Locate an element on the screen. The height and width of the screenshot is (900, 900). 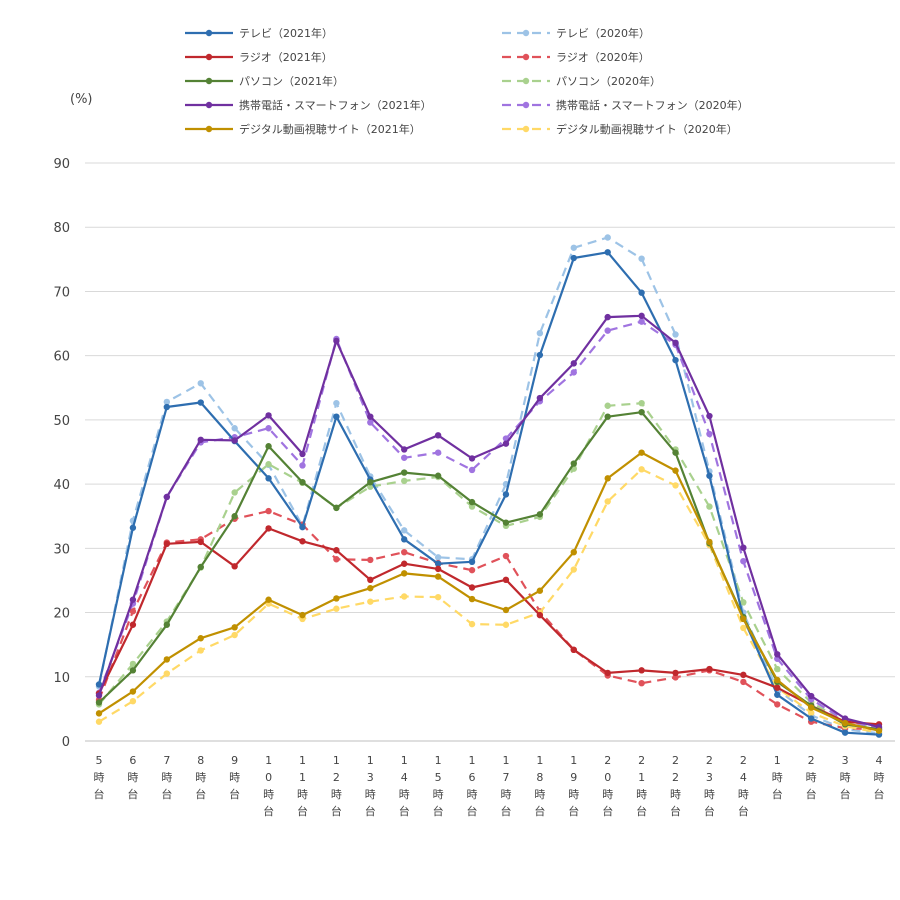
x-tick-label: 2 0 時台 is located at coordinates (607, 786).